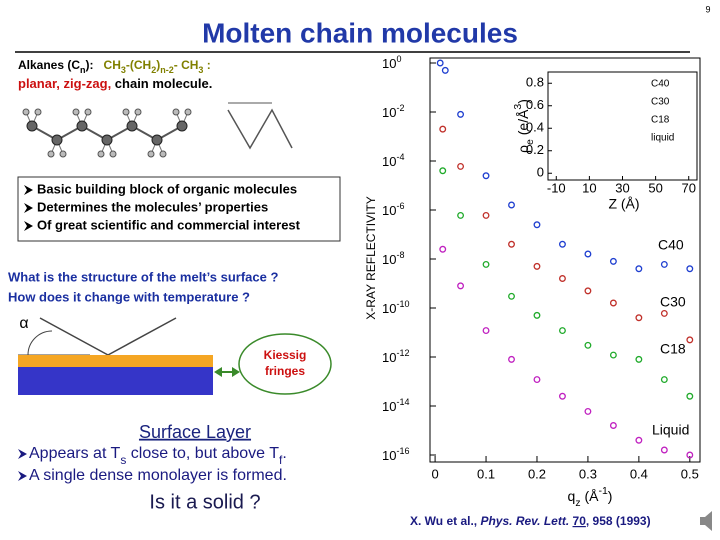  What do you see at coordinates (285, 355) in the screenshot?
I see `fringes-label: Kiessig` at bounding box center [285, 355].